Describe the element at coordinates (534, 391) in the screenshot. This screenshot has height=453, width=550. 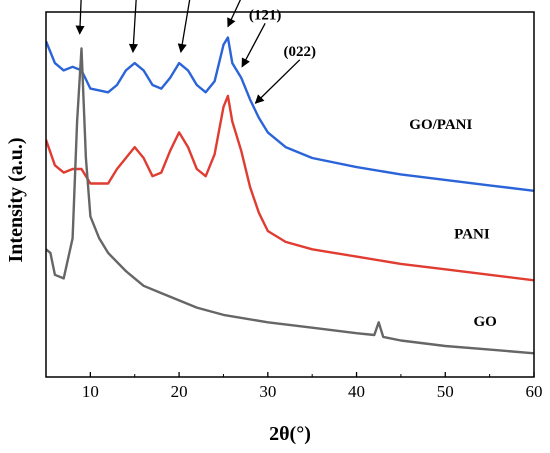
I see `x-tick-label: 60` at that location.